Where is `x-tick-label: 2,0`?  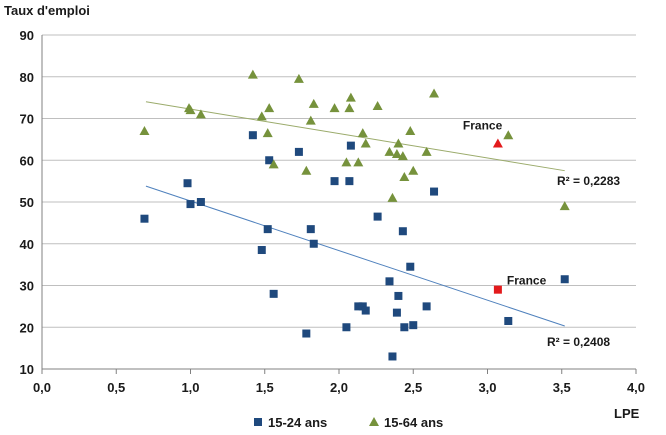 x-tick-label: 2,0 is located at coordinates (339, 387).